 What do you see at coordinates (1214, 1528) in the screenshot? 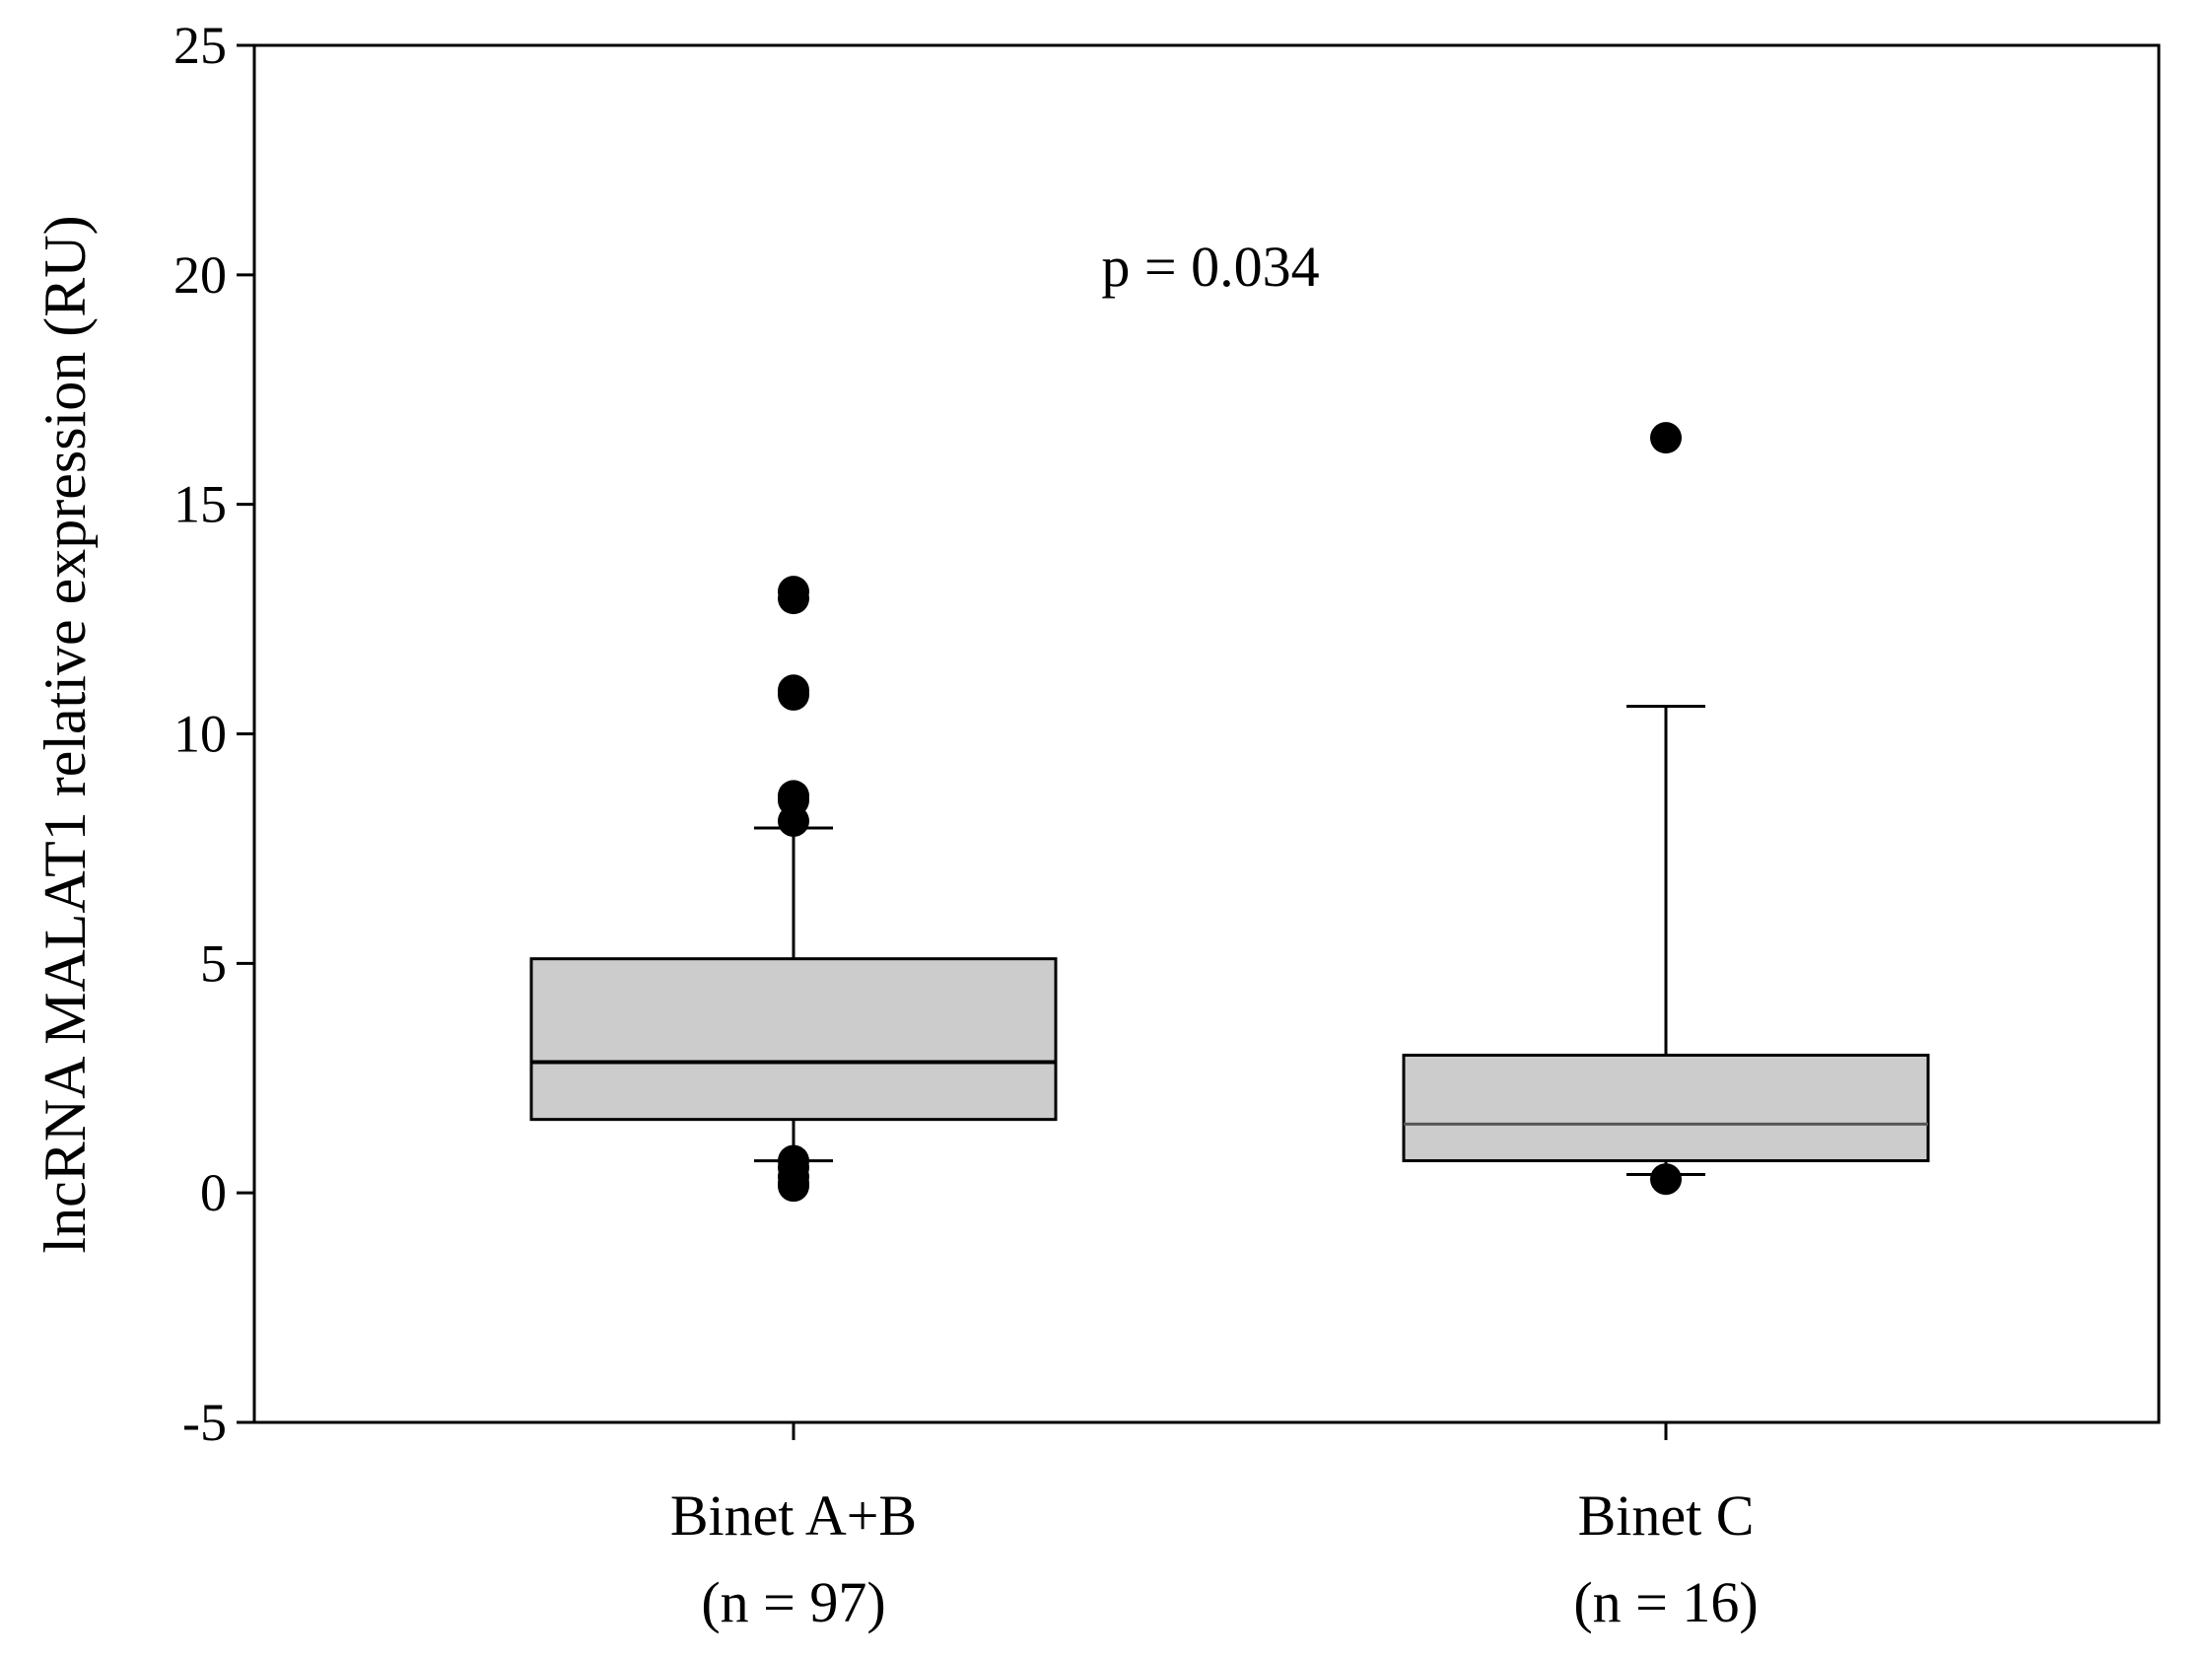
I see `x-axis: Binet A+B (n = 97) Binet C (n = 16)` at bounding box center [1214, 1528].